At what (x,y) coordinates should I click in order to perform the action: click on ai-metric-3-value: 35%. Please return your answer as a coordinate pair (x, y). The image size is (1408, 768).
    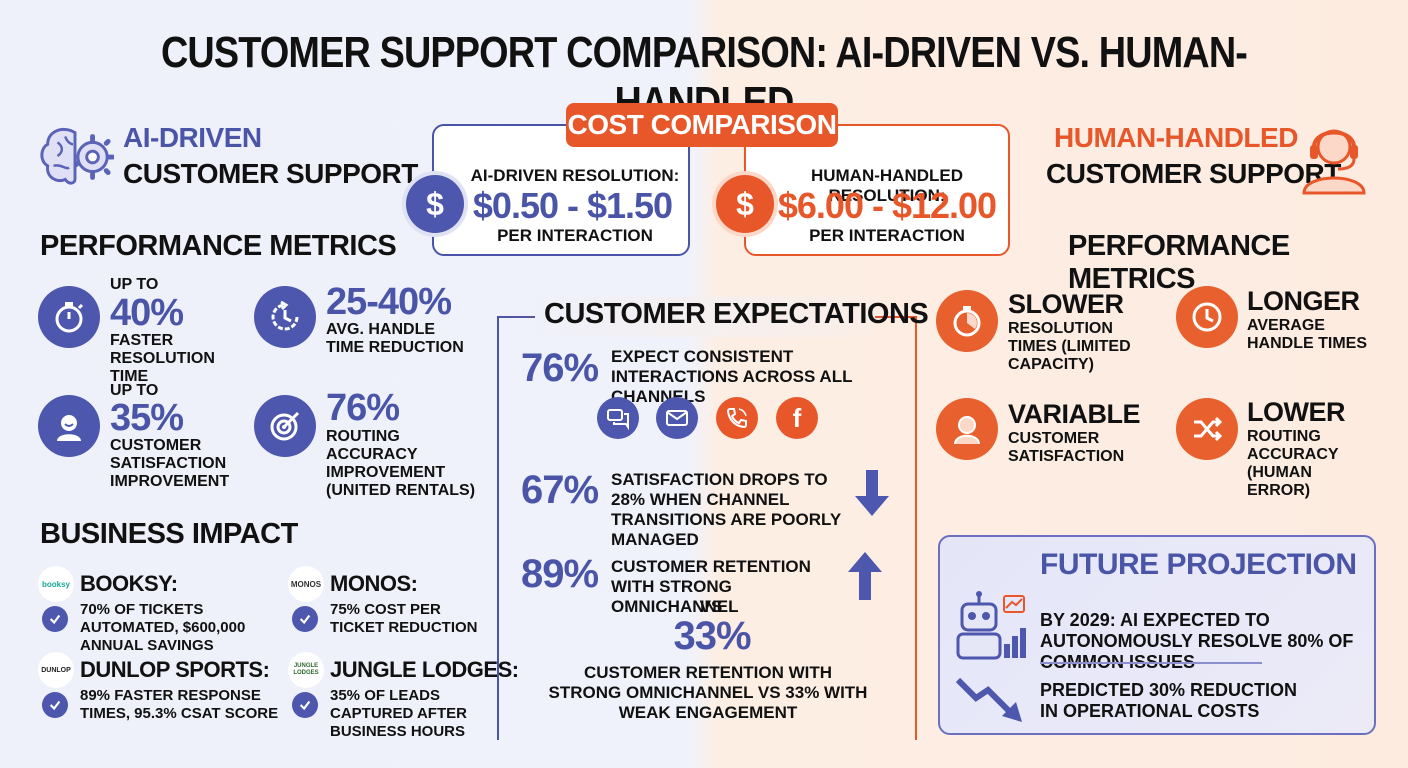
    Looking at the image, I should click on (147, 418).